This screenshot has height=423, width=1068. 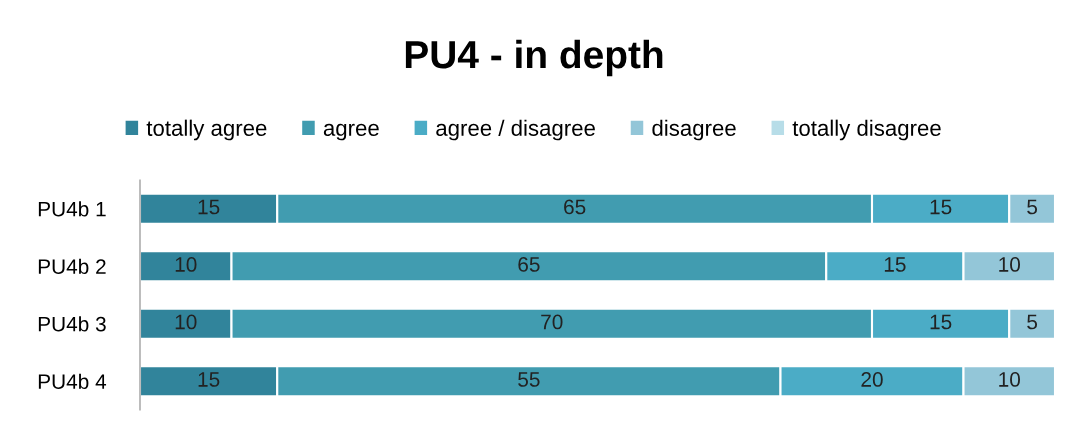 I want to click on legend-label: agree, so click(x=351, y=132).